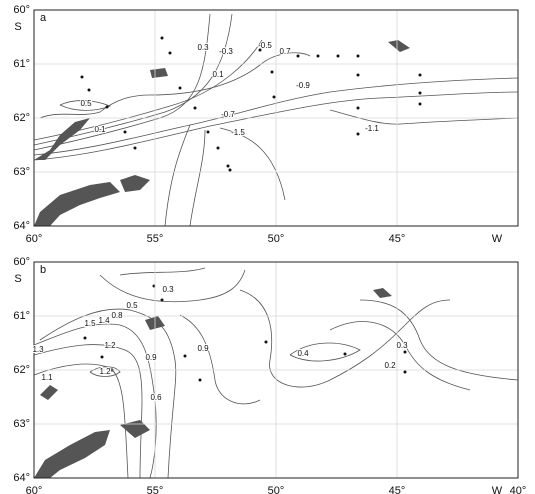 The height and width of the screenshot is (494, 535). What do you see at coordinates (117, 315) in the screenshot?
I see `contour-label: 0.8` at bounding box center [117, 315].